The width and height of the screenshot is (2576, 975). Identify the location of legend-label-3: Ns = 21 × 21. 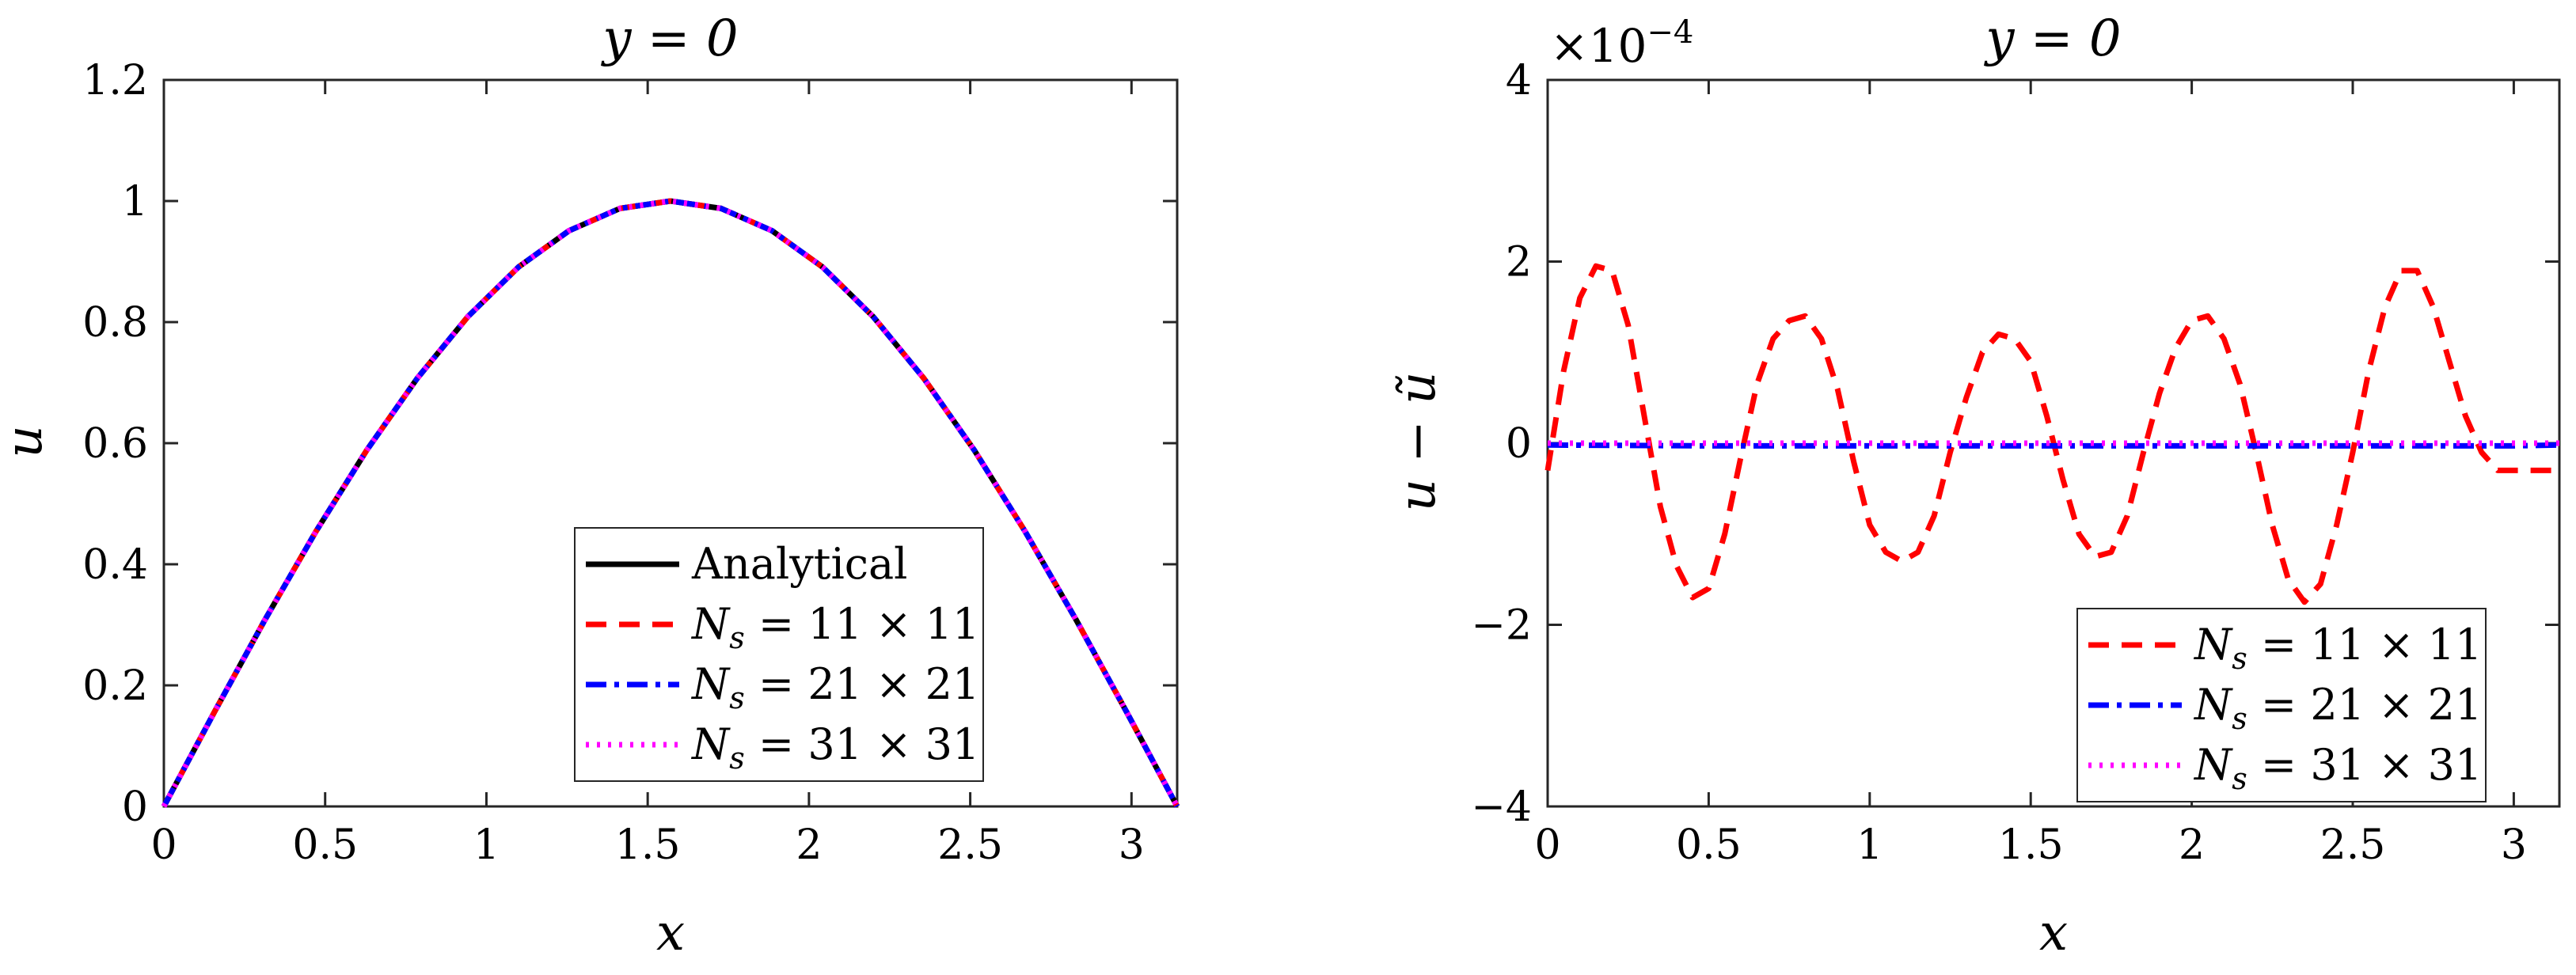
(834, 687).